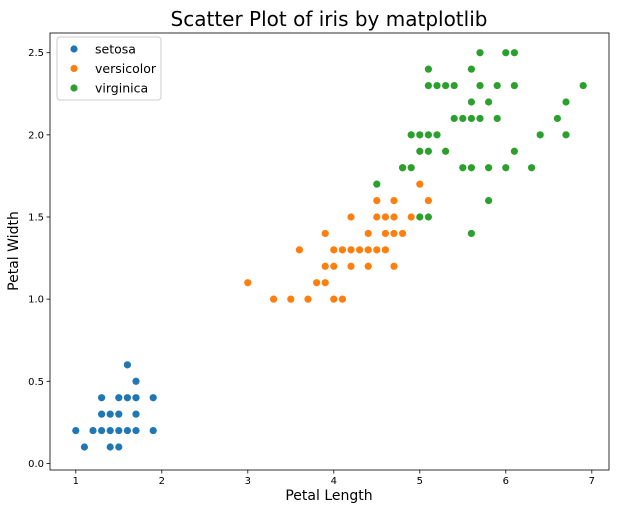 The height and width of the screenshot is (511, 617). Describe the element at coordinates (420, 481) in the screenshot. I see `x-tick-label: 5` at that location.